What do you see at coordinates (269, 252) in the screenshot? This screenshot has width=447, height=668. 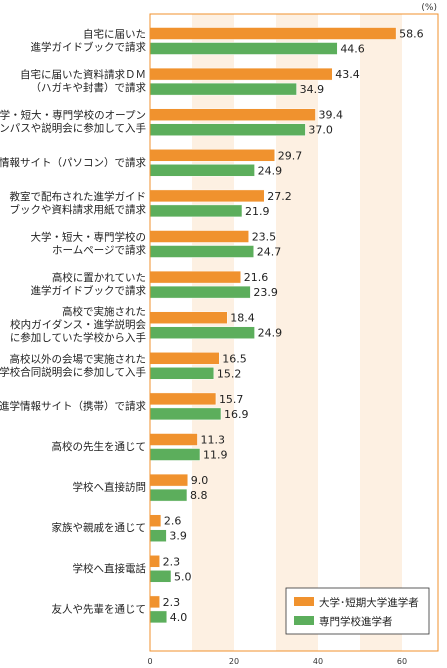 I see `value-label: 24.7` at bounding box center [269, 252].